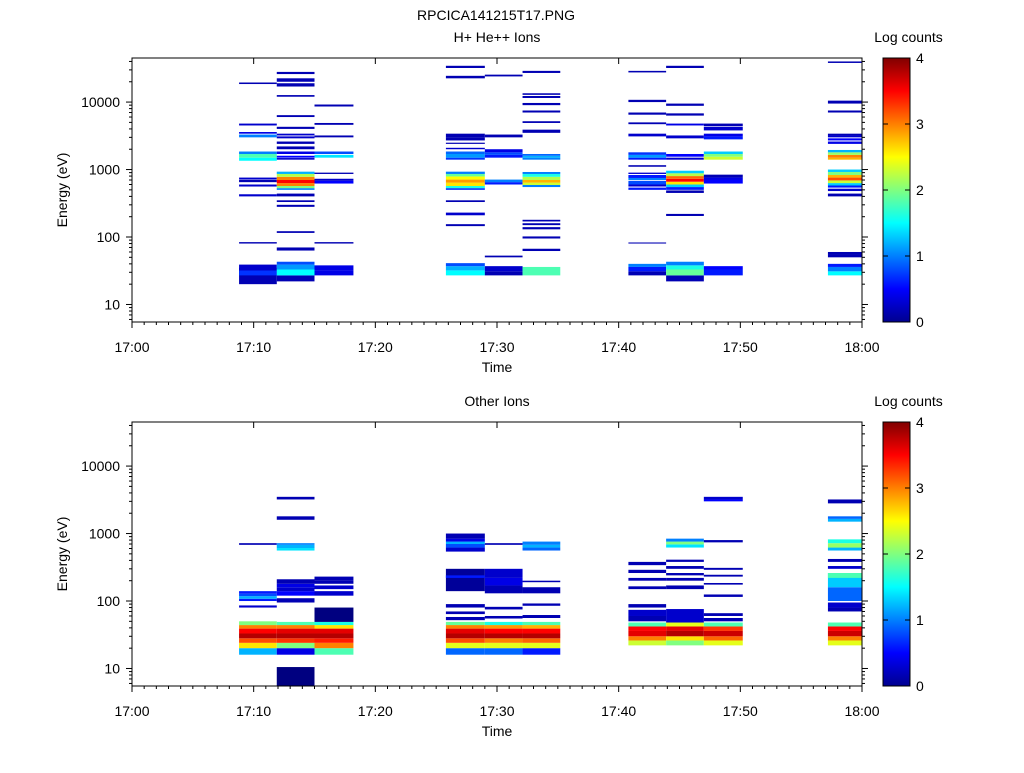  What do you see at coordinates (550, 591) in the screenshot?
I see `heatmap-cells` at bounding box center [550, 591].